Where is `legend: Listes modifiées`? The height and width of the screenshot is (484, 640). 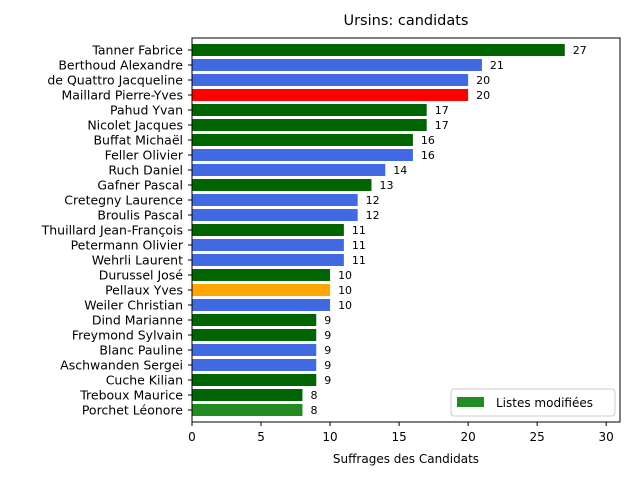 legend: Listes modifiées is located at coordinates (533, 402).